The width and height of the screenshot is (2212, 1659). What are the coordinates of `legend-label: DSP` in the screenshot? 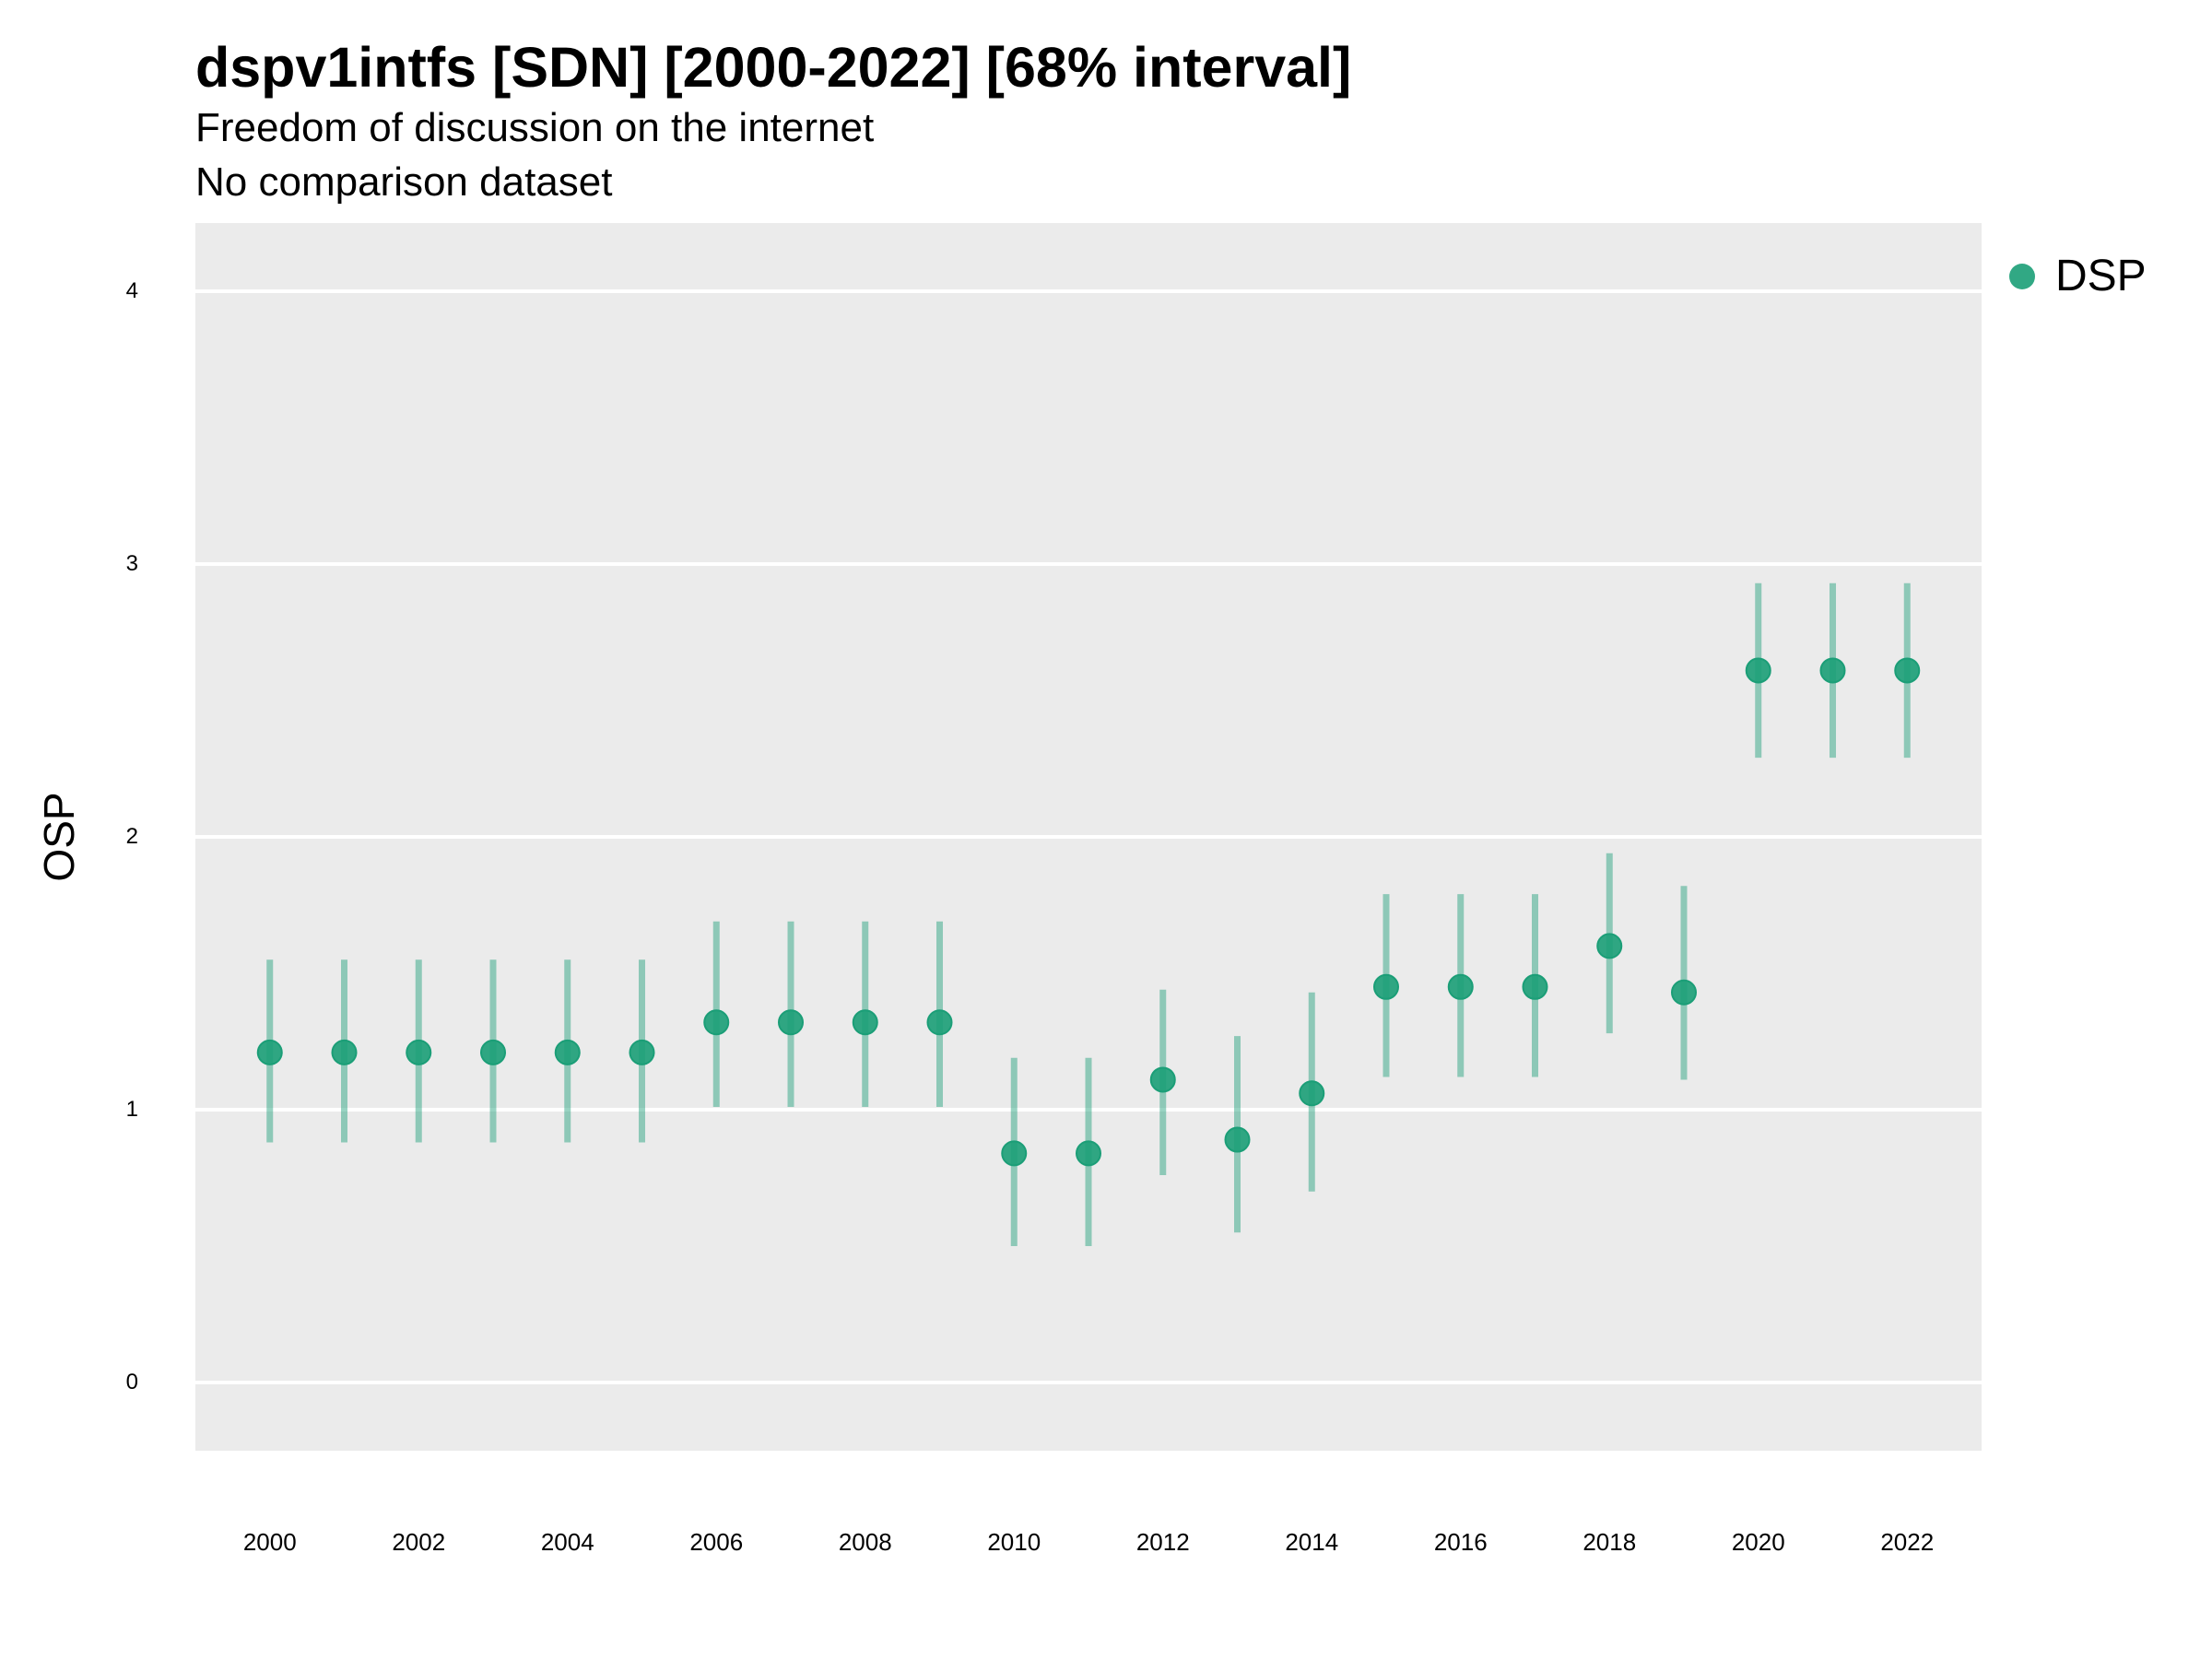 It's located at (2101, 276).